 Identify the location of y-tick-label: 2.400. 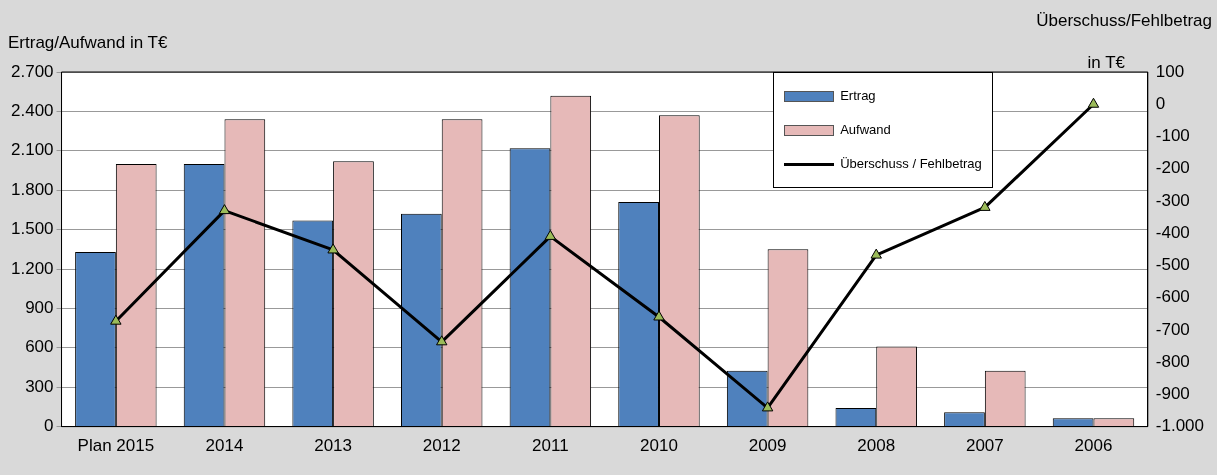
(32, 111).